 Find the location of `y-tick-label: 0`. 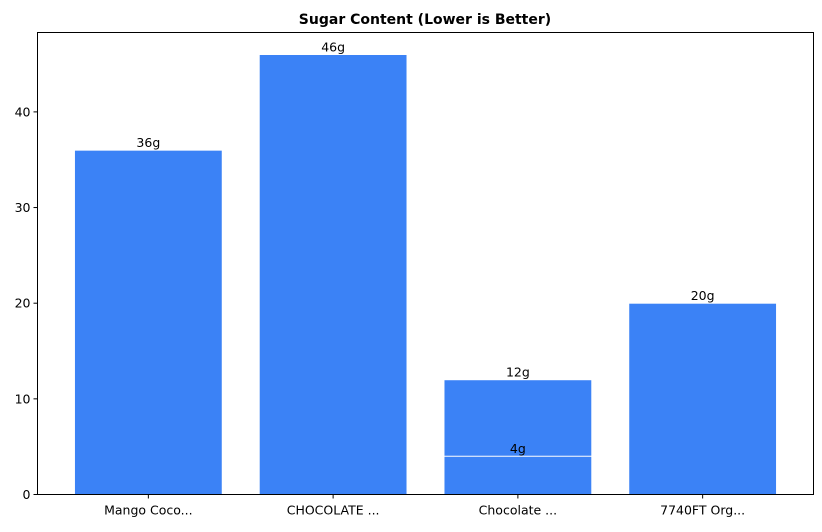

y-tick-label: 0 is located at coordinates (27, 494).